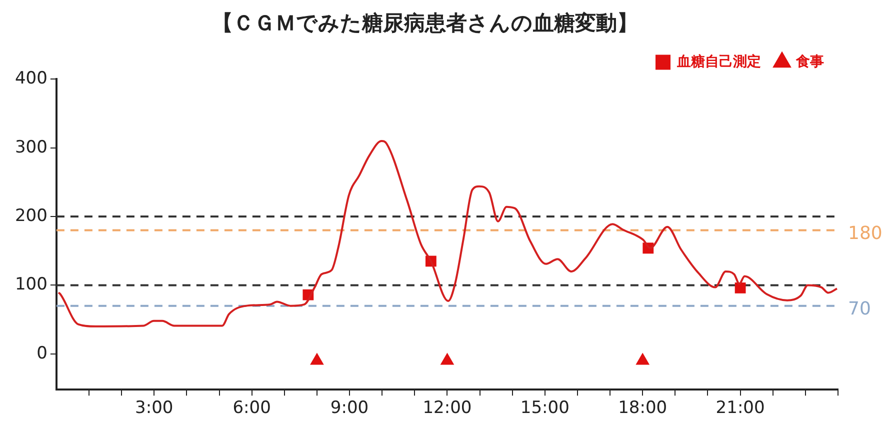  What do you see at coordinates (447, 408) in the screenshot?
I see `x-tick-label: 12:00` at bounding box center [447, 408].